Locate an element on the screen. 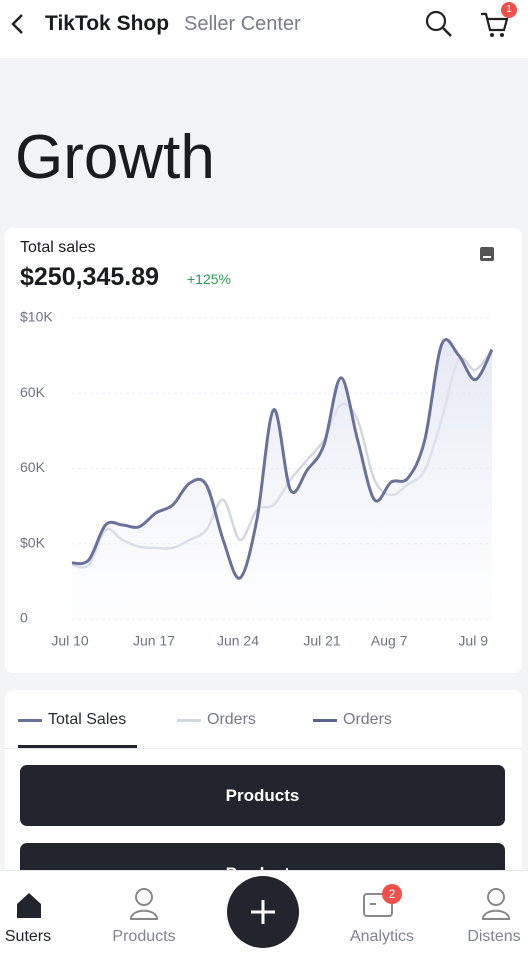  card-change: +125% is located at coordinates (209, 279).